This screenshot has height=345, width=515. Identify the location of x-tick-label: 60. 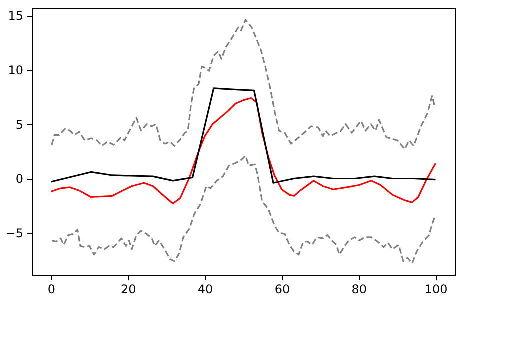
(282, 289).